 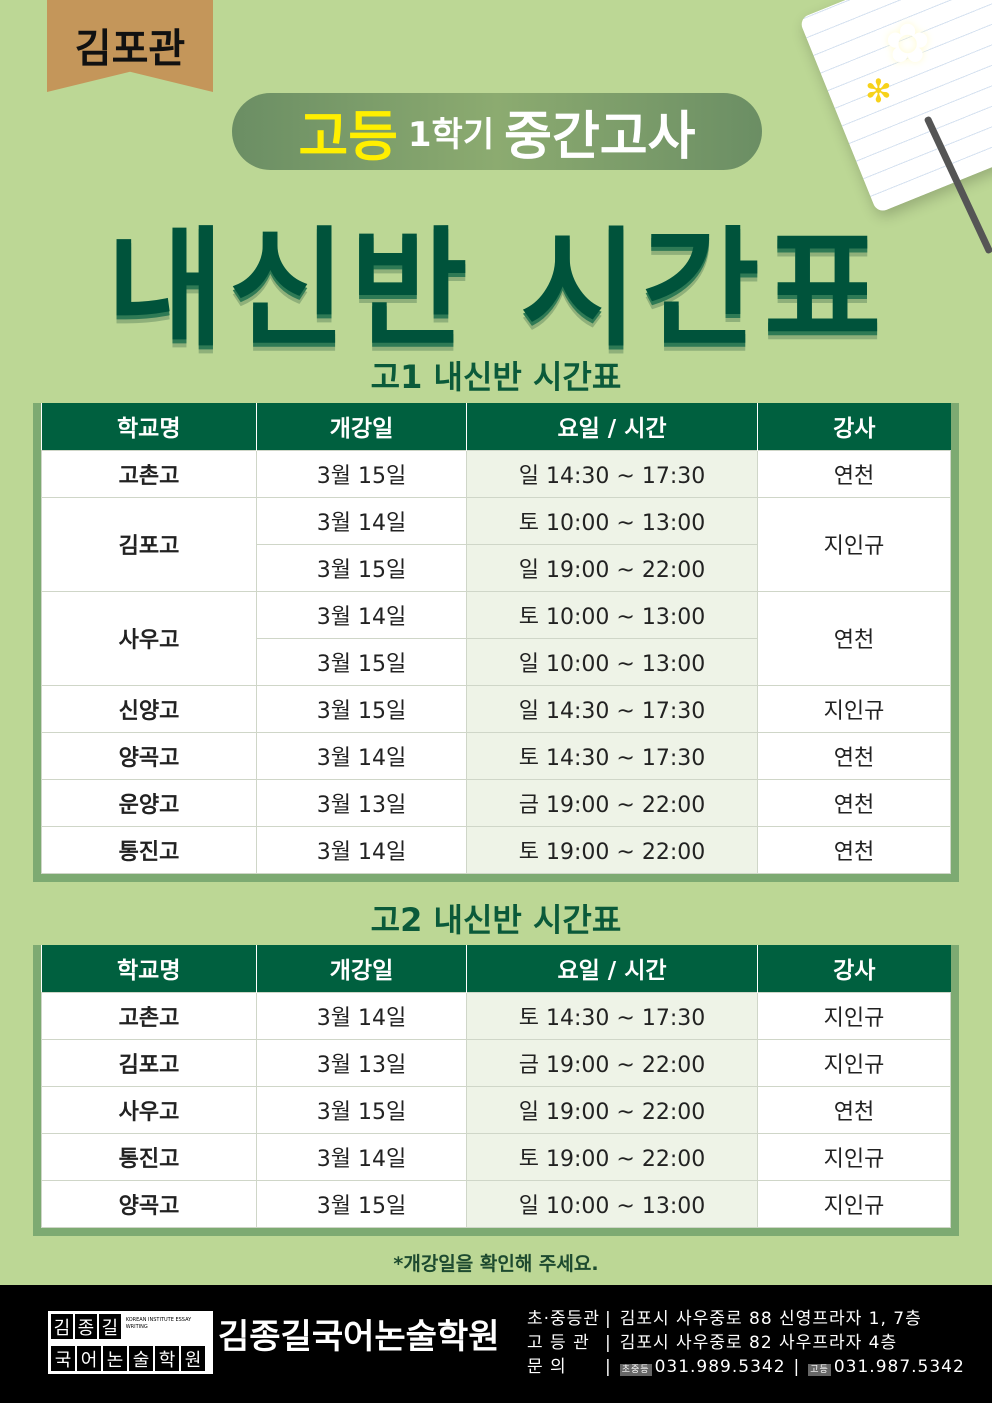 I want to click on table-row: 통진고 3월 14일 토 19:00 ~ 22:00 연천, so click(x=496, y=849).